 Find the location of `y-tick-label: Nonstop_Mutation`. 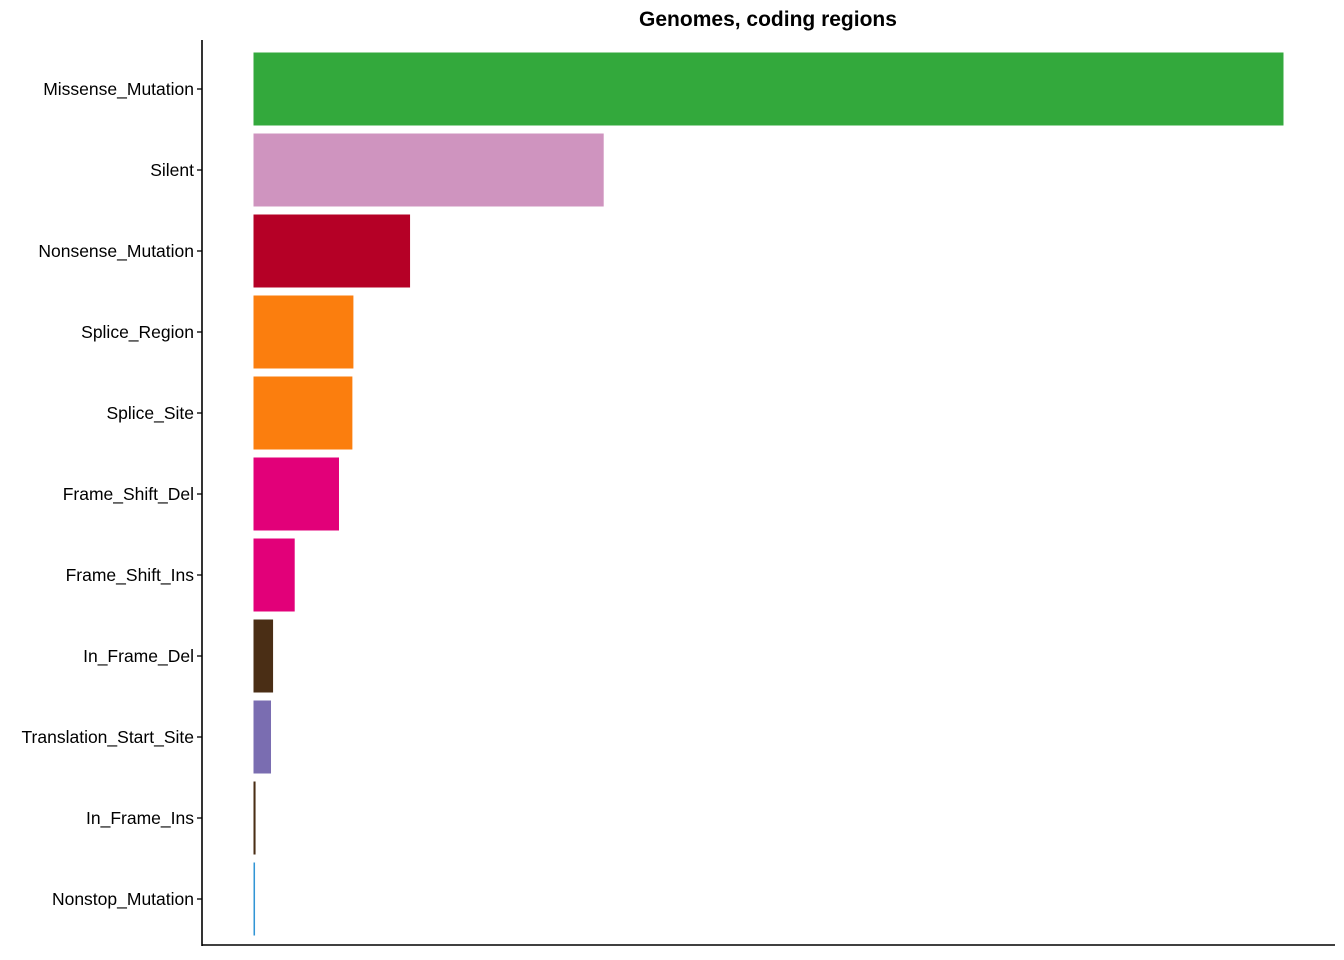

y-tick-label: Nonstop_Mutation is located at coordinates (123, 899).